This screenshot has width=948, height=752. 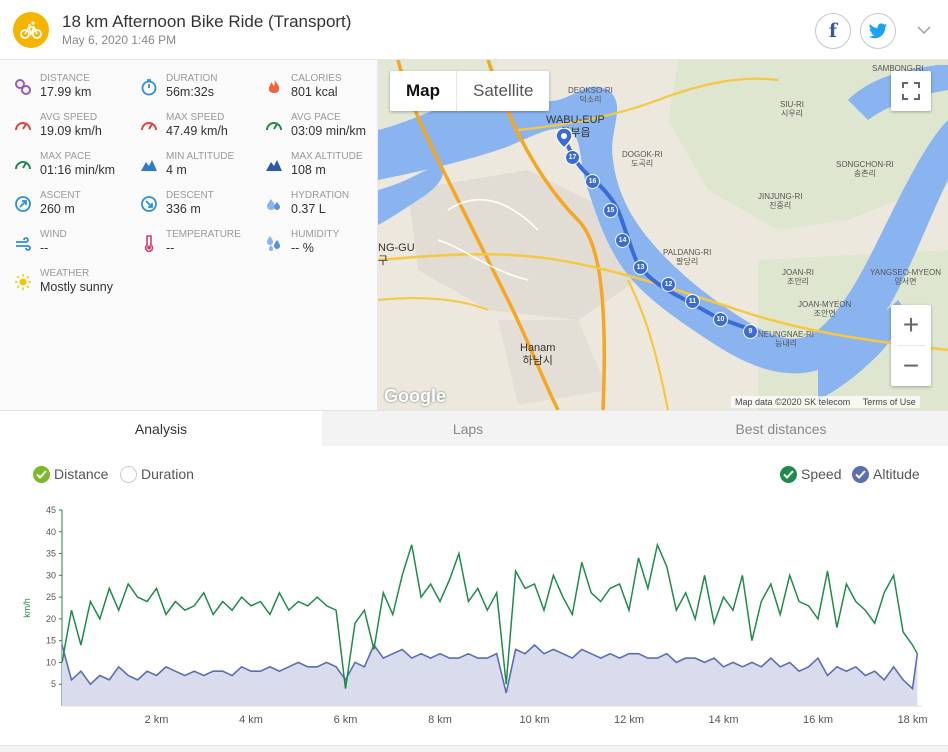 What do you see at coordinates (889, 402) in the screenshot?
I see `terms-of-use-link: Terms of Use` at bounding box center [889, 402].